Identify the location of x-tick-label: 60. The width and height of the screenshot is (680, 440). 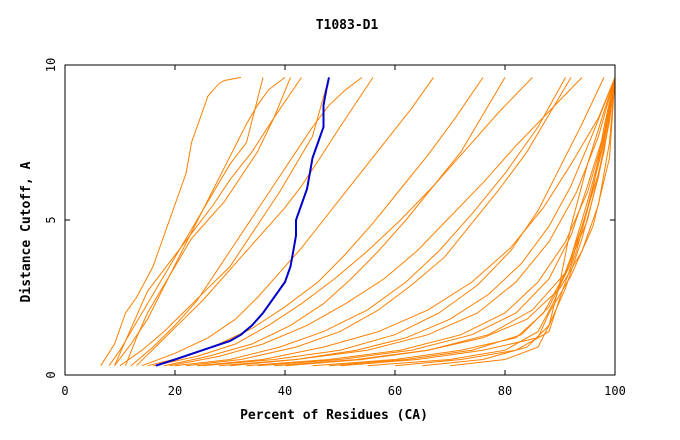
(395, 391).